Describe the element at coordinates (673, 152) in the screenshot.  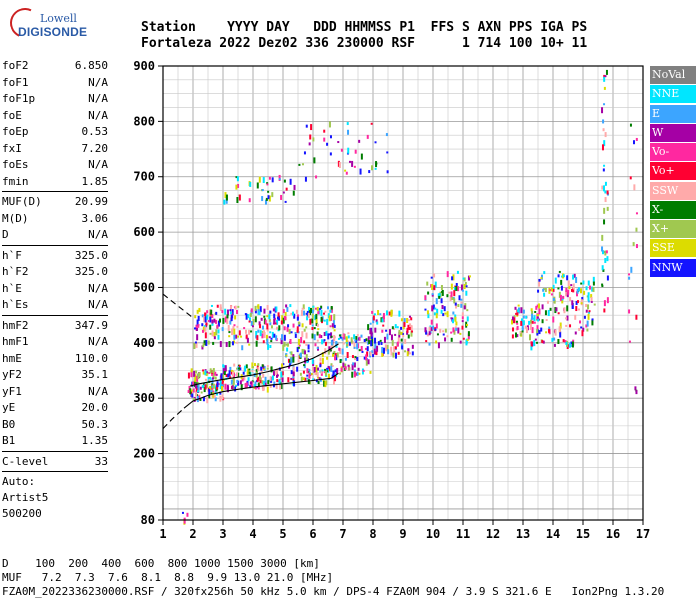
I see `legend-item-vo: Vo-` at that location.